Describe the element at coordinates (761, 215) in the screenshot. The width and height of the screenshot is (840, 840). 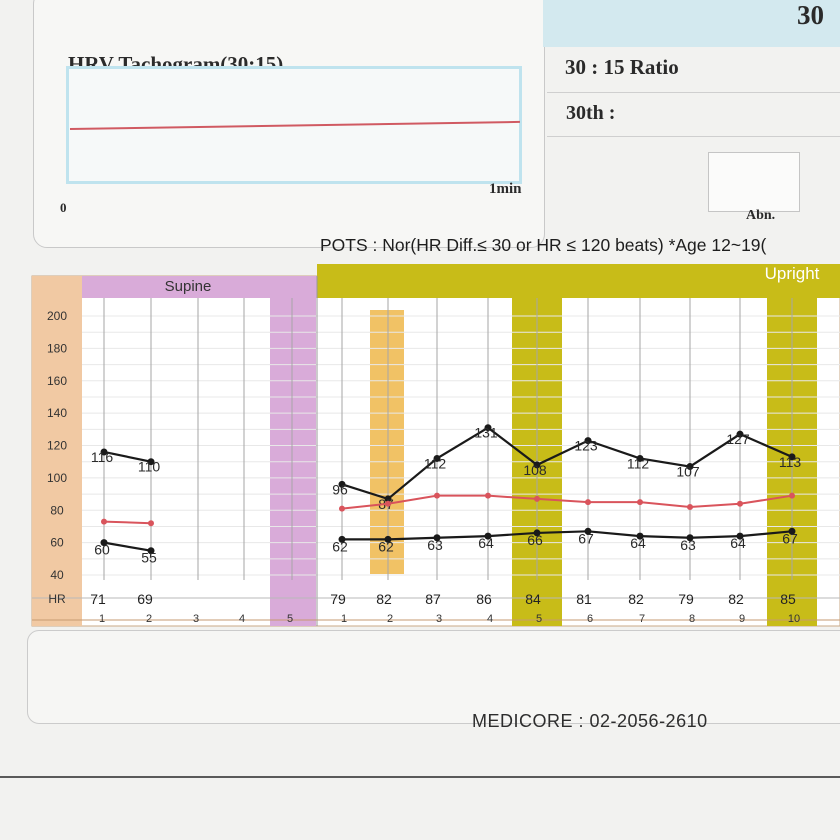
I see `abnormal-label: Abn.` at that location.